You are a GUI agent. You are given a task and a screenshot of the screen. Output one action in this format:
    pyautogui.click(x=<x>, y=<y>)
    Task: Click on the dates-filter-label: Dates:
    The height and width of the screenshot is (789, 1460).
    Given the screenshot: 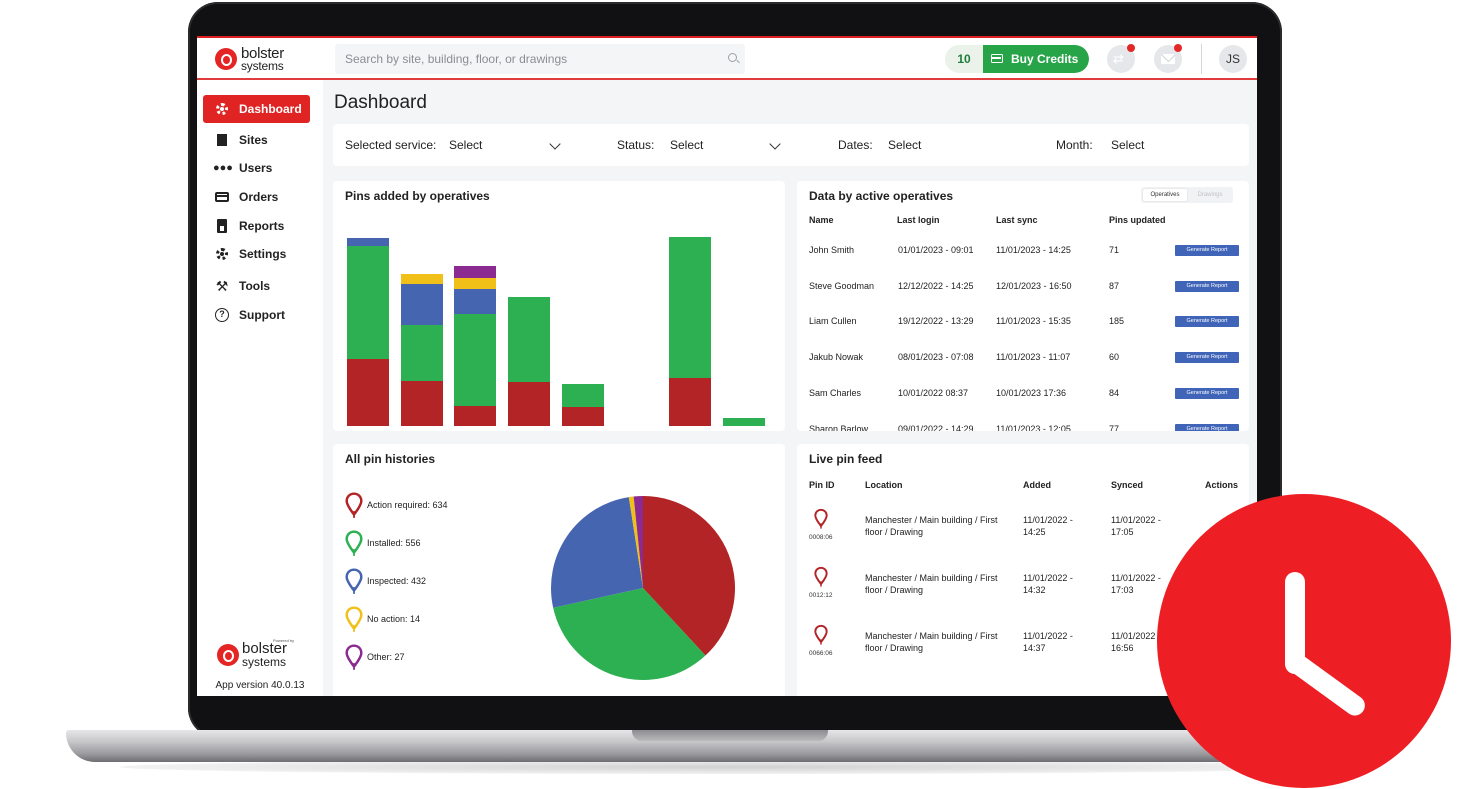 What is the action you would take?
    pyautogui.click(x=855, y=145)
    